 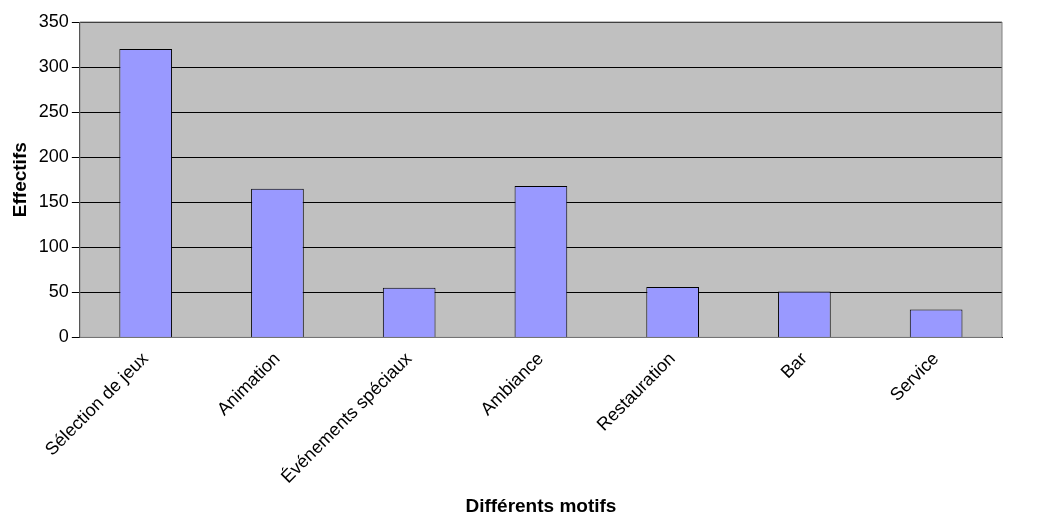 I want to click on y-tick-label: 250, so click(x=53, y=111).